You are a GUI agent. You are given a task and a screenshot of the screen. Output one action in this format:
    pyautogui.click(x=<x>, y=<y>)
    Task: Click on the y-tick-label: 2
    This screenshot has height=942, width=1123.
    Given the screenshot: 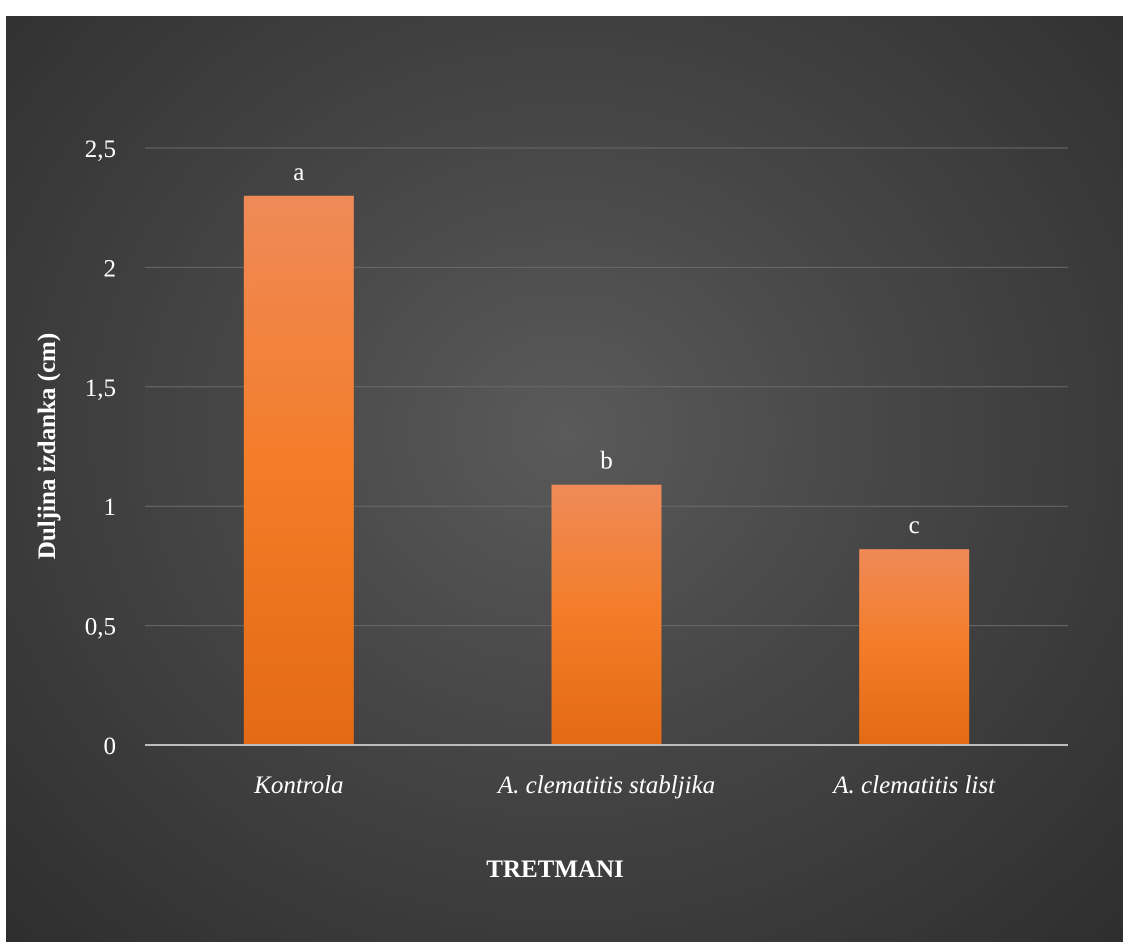 What is the action you would take?
    pyautogui.click(x=110, y=268)
    